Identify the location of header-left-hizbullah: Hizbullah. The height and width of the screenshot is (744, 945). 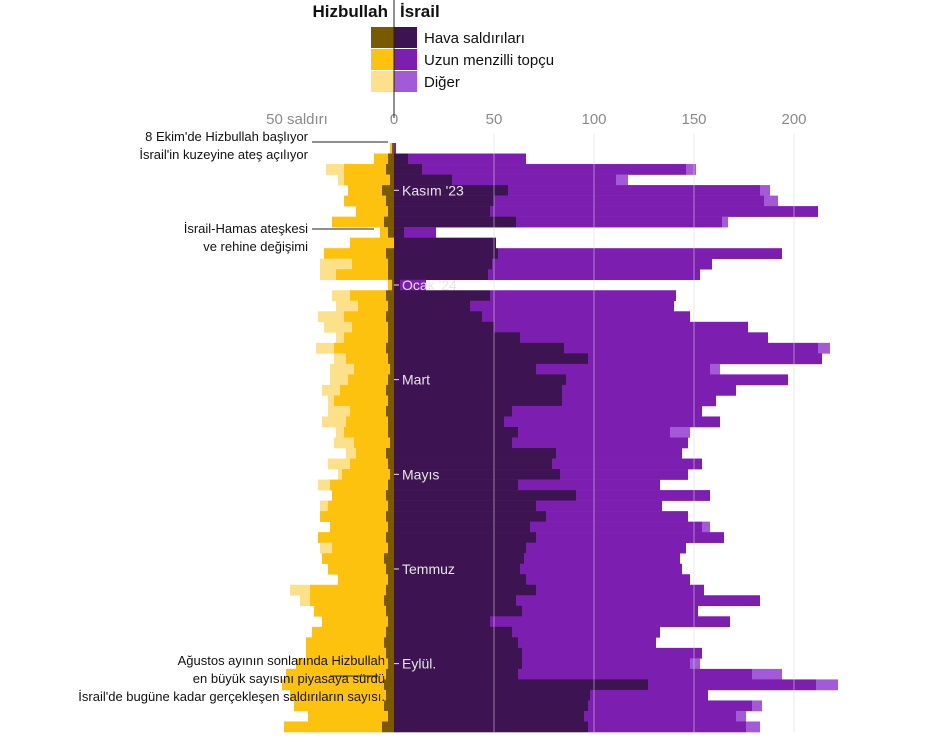
(350, 11).